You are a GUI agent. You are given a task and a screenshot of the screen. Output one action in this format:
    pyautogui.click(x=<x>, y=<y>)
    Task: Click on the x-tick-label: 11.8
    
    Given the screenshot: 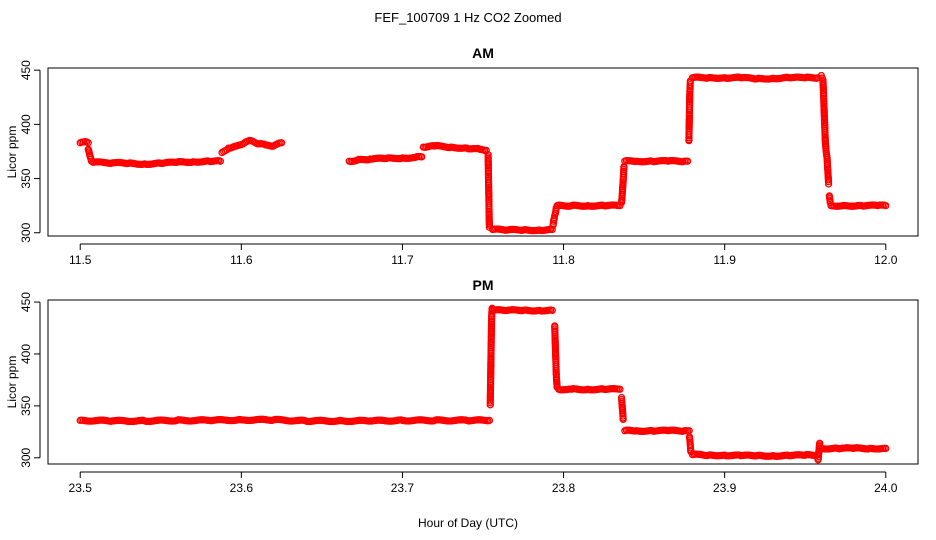 What is the action you would take?
    pyautogui.click(x=563, y=260)
    